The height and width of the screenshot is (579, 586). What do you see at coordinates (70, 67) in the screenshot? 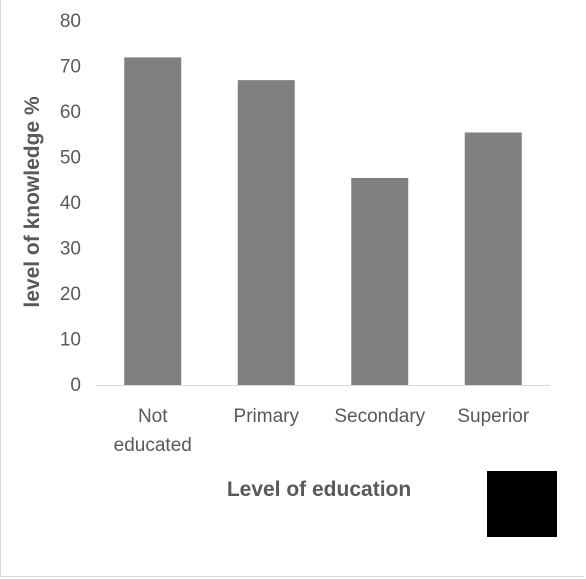
I see `y-tick-label: 70` at bounding box center [70, 67].